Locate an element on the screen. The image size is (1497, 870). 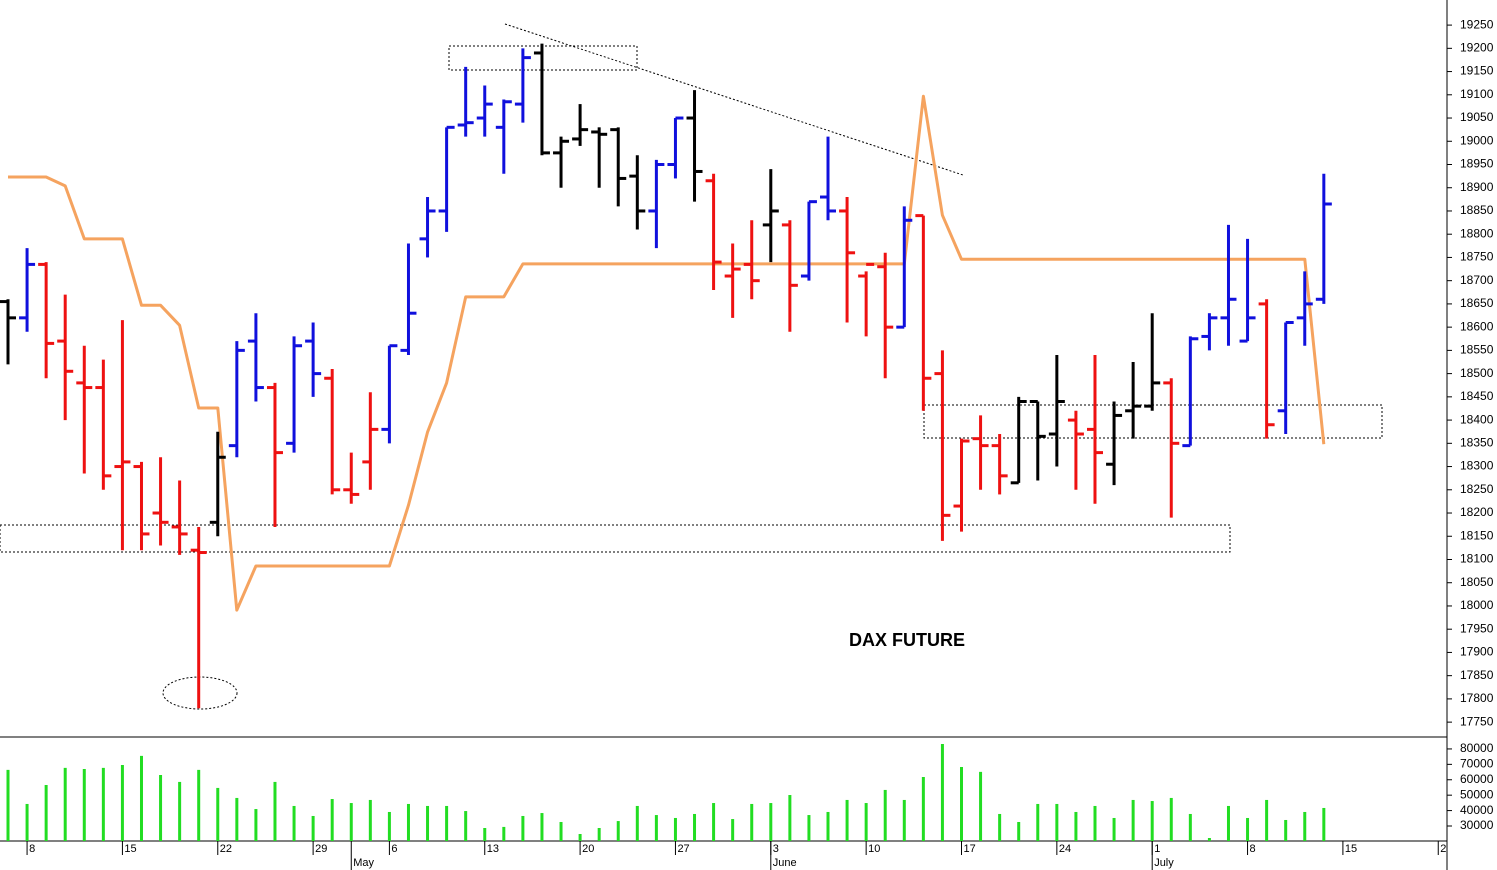
y-tick-label: 17750 is located at coordinates (1477, 721).